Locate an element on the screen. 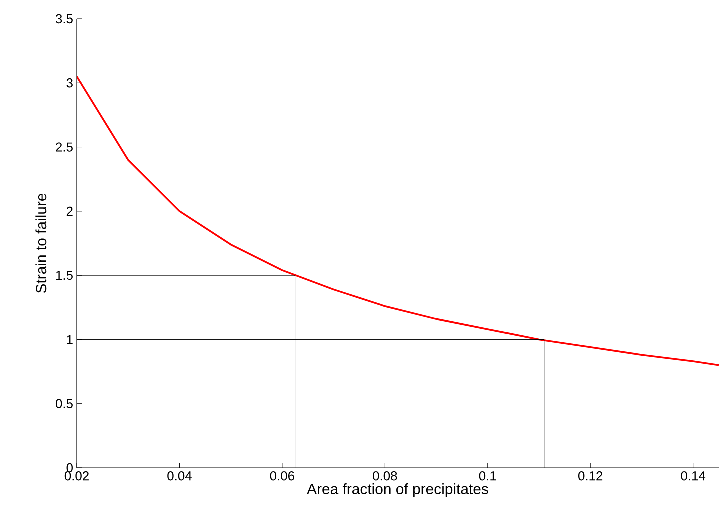 Image resolution: width=719 pixels, height=525 pixels. x-tick-label: 0.02 is located at coordinates (76, 476).